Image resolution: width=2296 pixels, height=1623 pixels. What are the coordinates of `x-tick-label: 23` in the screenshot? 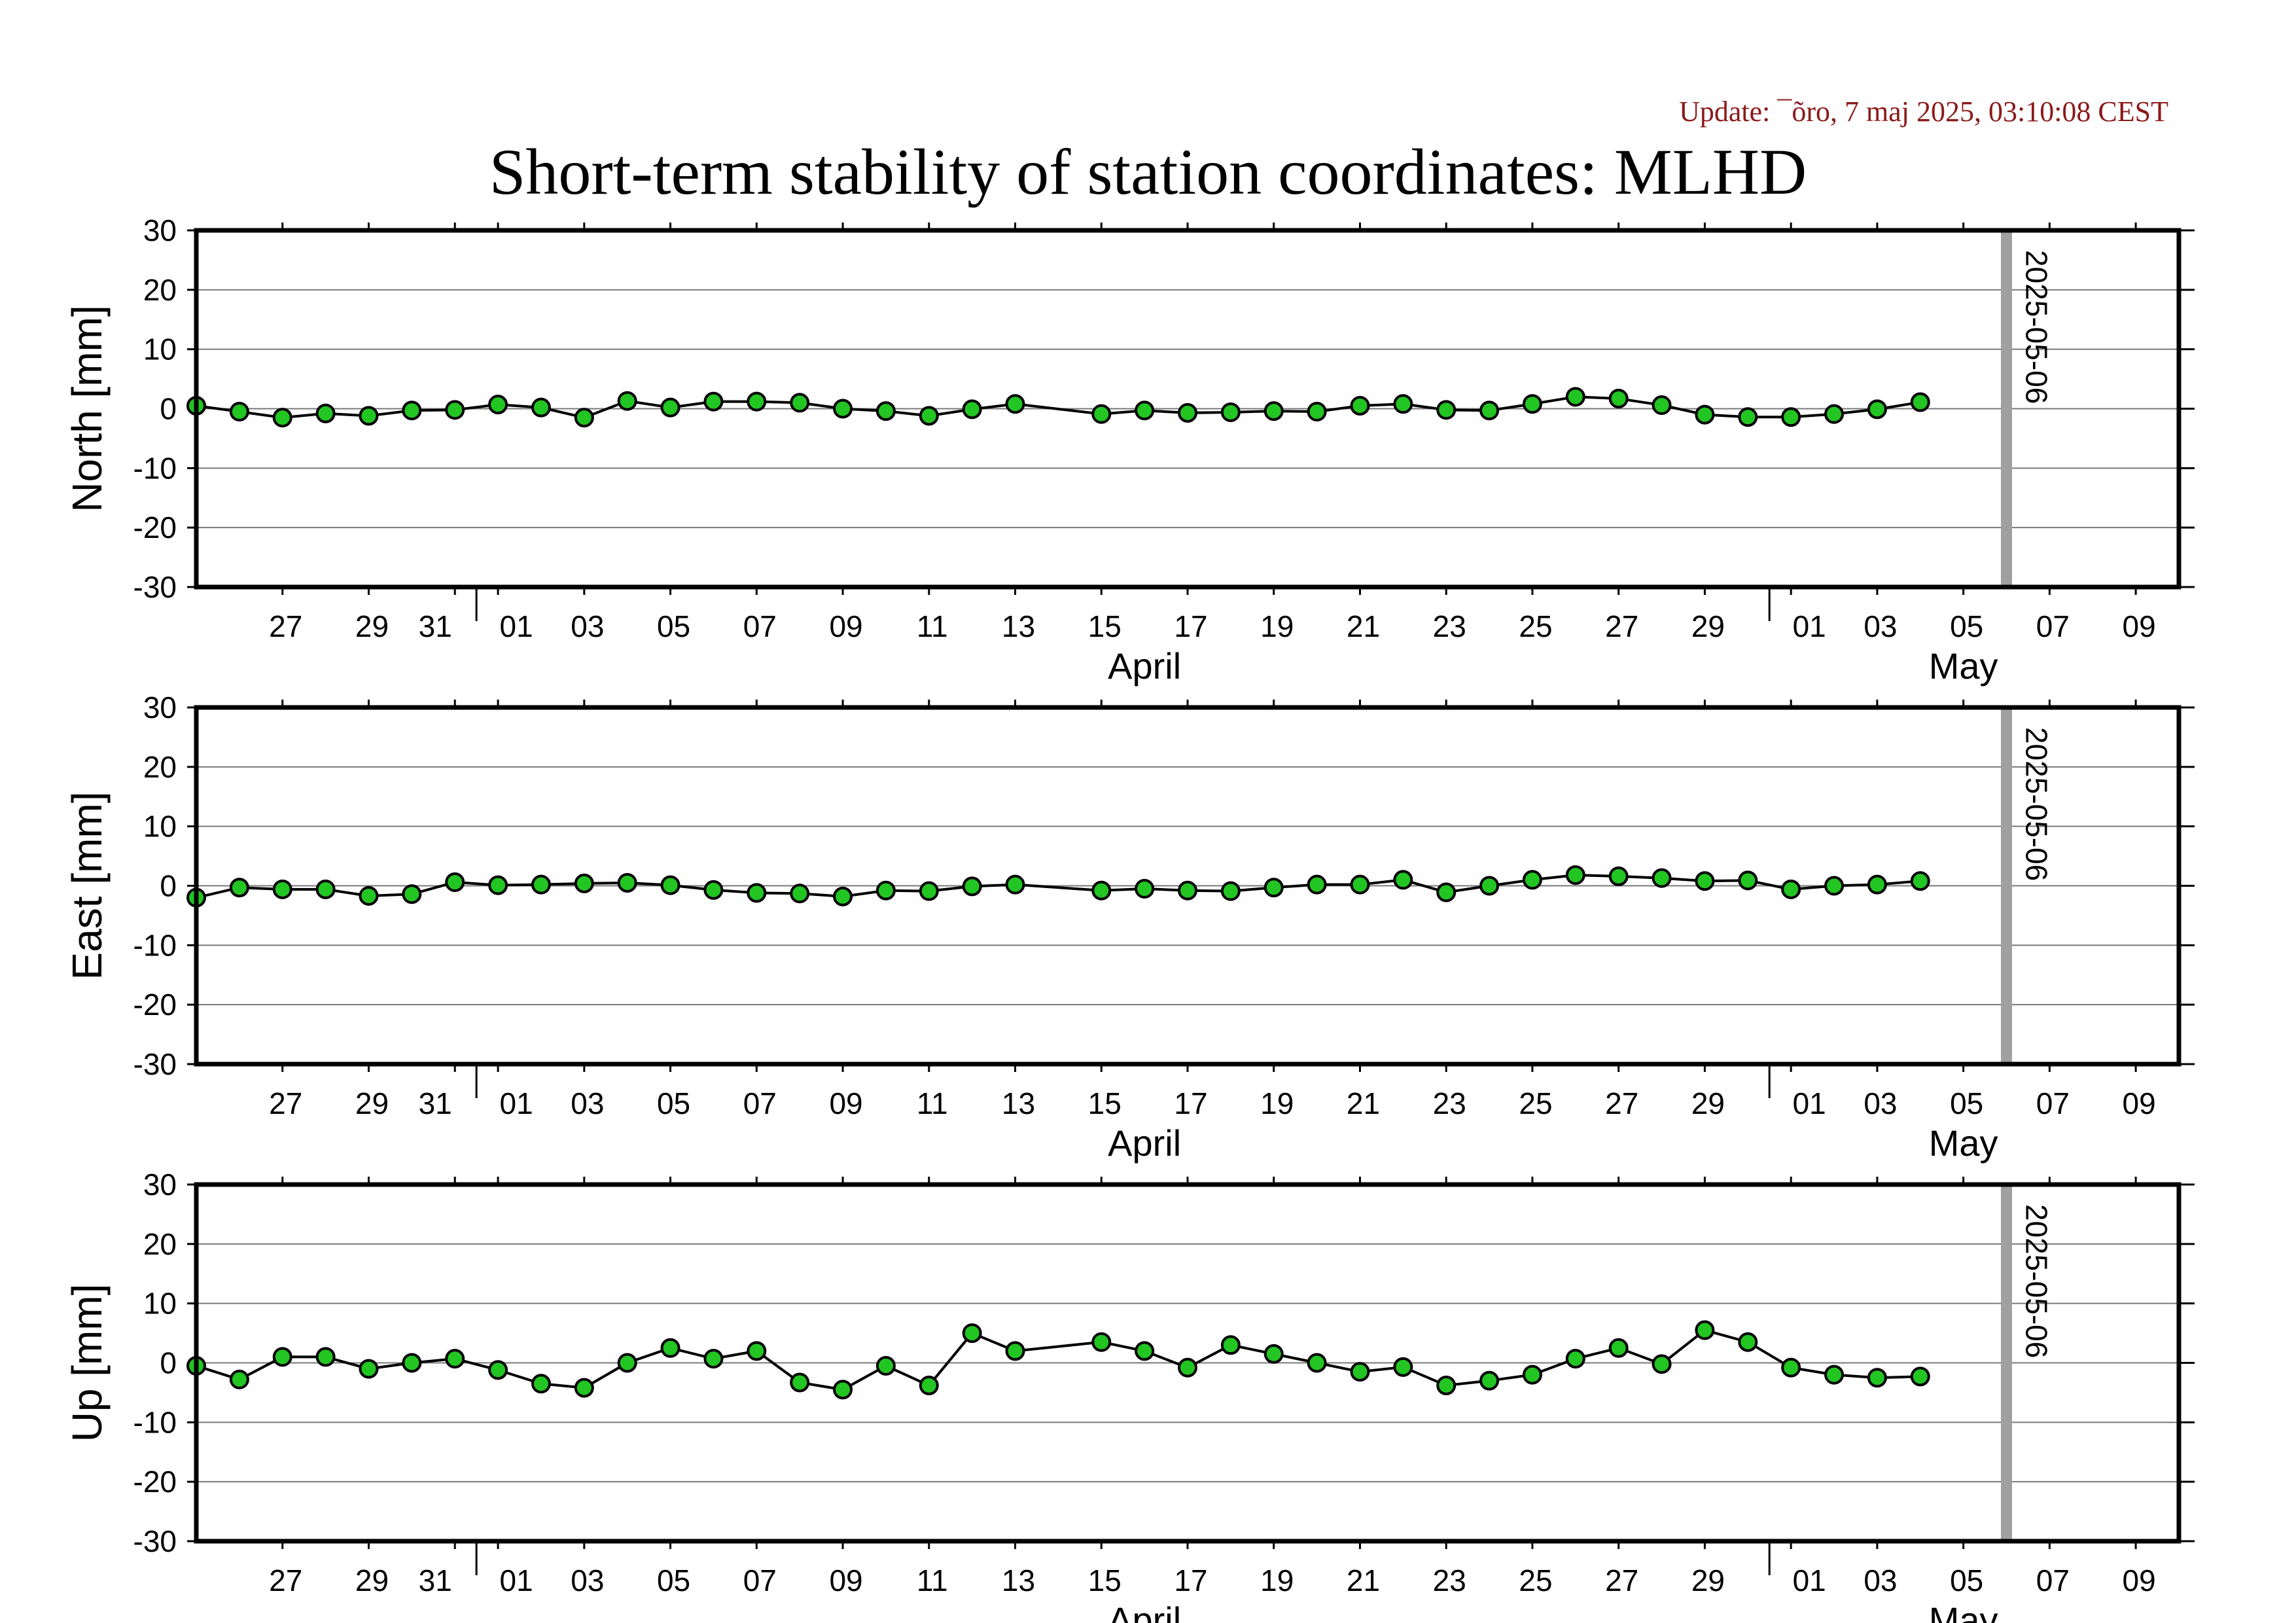 It's located at (1449, 1103).